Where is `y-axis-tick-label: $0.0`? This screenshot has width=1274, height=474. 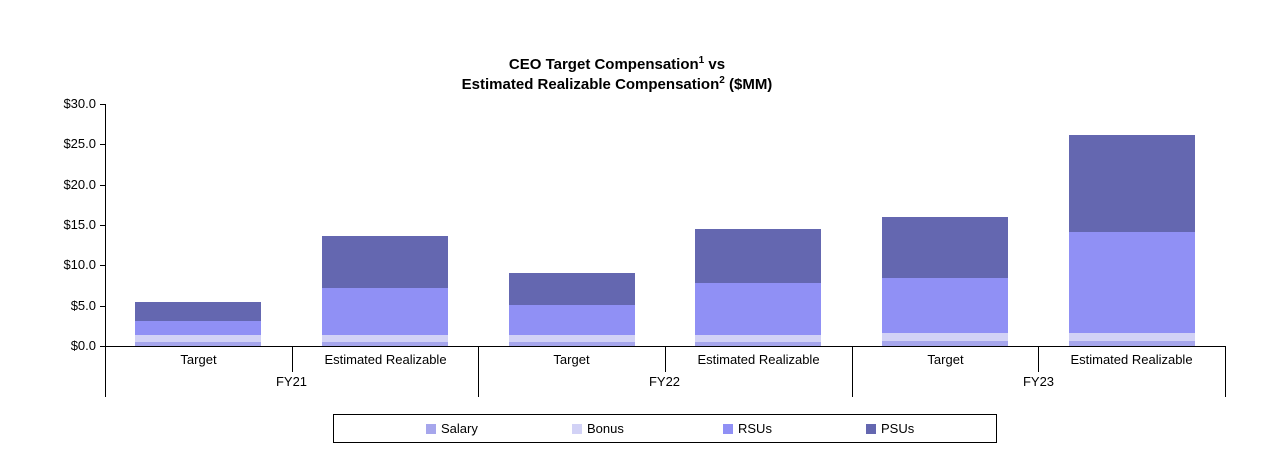
y-axis-tick-label: $0.0 is located at coordinates (83, 345).